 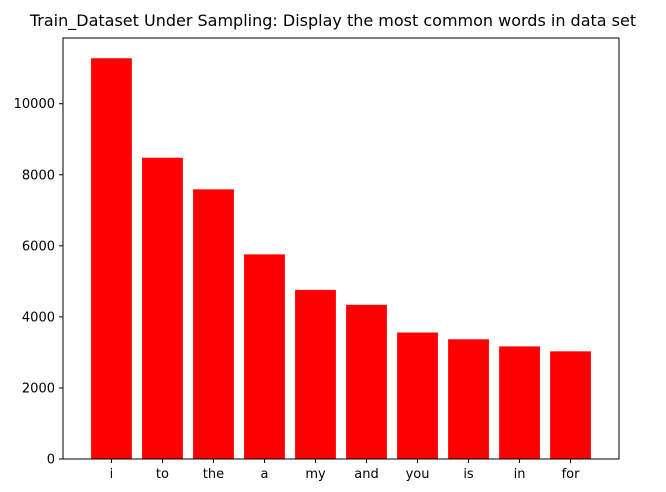 What do you see at coordinates (571, 474) in the screenshot?
I see `x-tick-label: for` at bounding box center [571, 474].